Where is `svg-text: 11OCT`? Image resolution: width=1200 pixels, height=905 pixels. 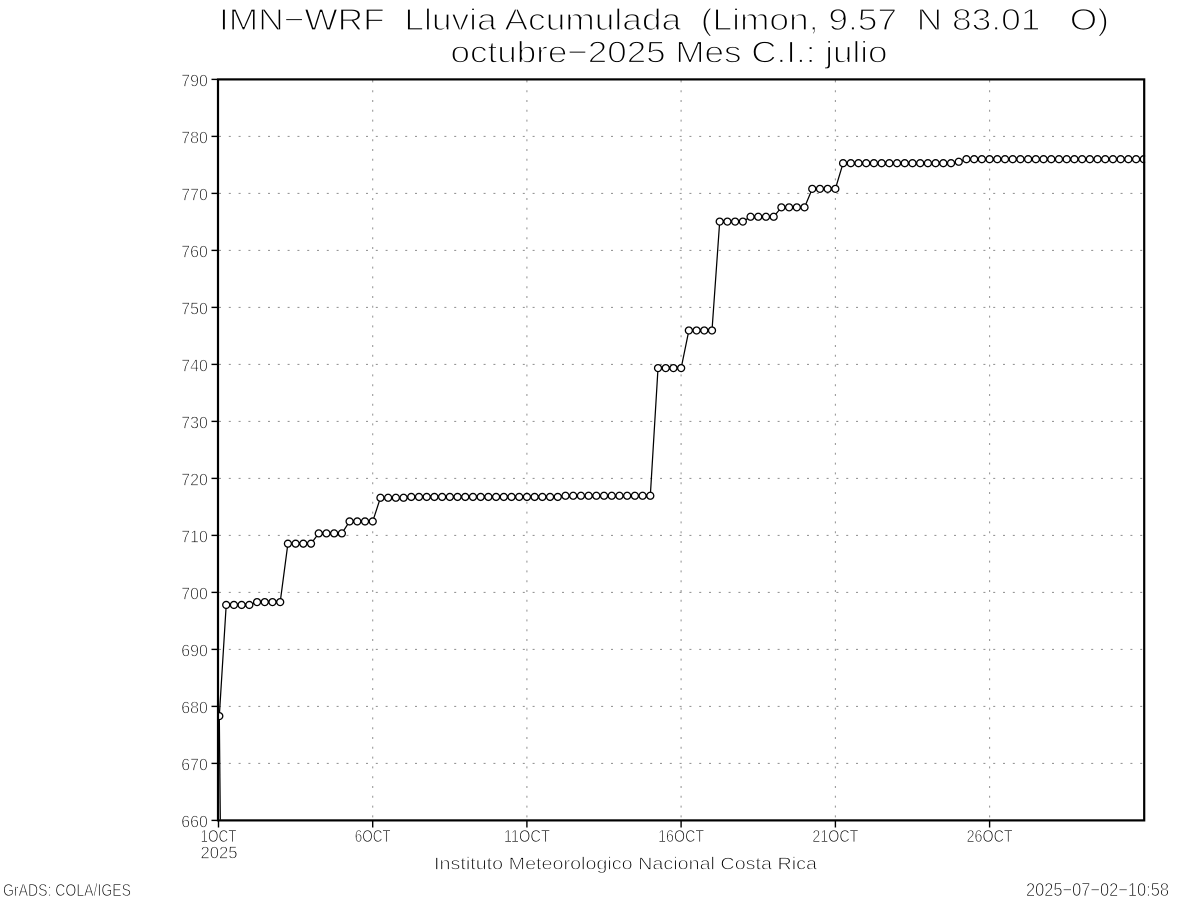 svg-text: 11OCT is located at coordinates (527, 836).